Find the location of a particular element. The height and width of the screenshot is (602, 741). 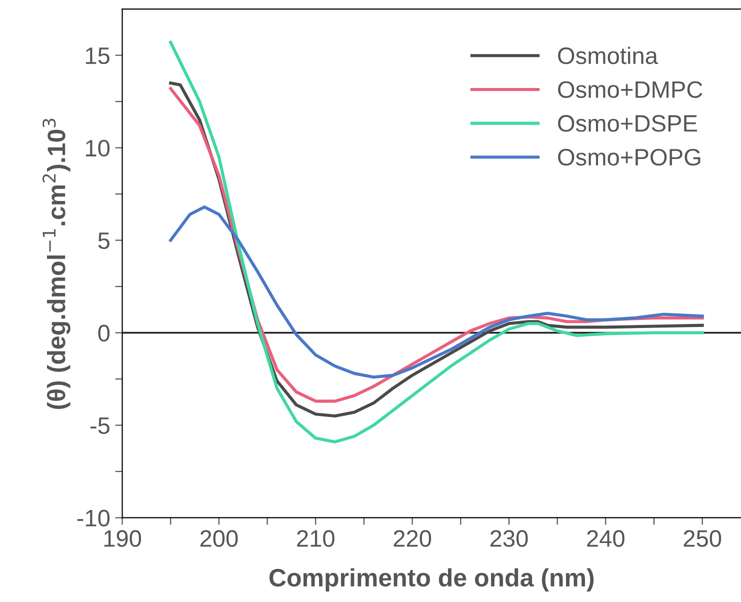

legend-label: Osmo+POPG is located at coordinates (629, 157).